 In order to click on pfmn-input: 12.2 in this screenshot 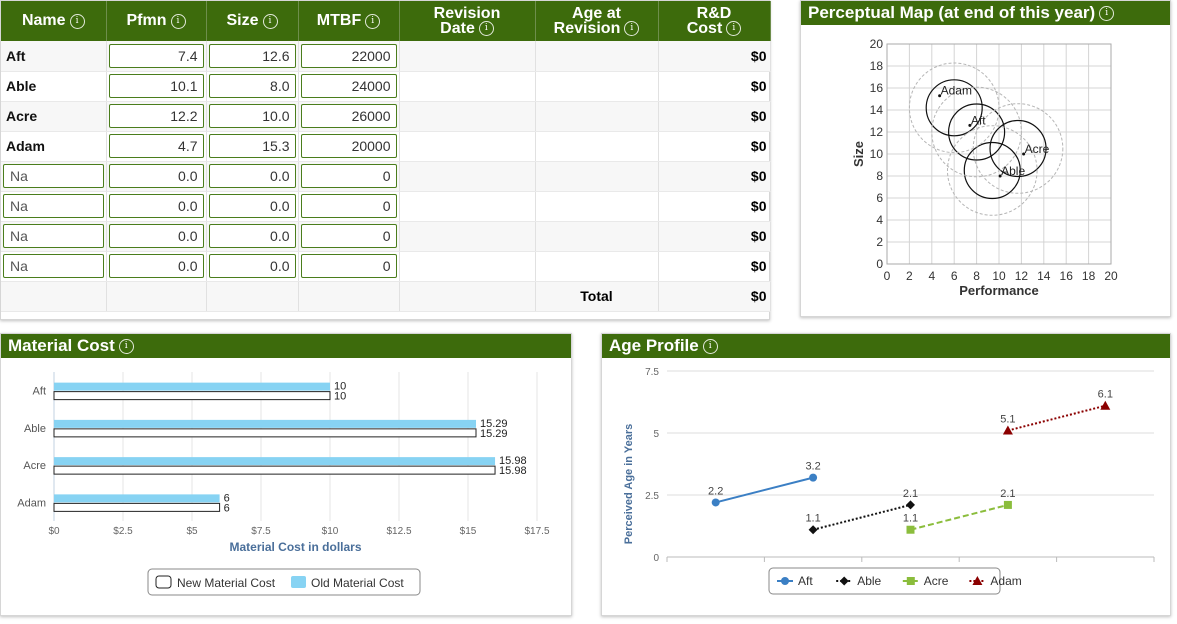, I will do `click(156, 116)`.